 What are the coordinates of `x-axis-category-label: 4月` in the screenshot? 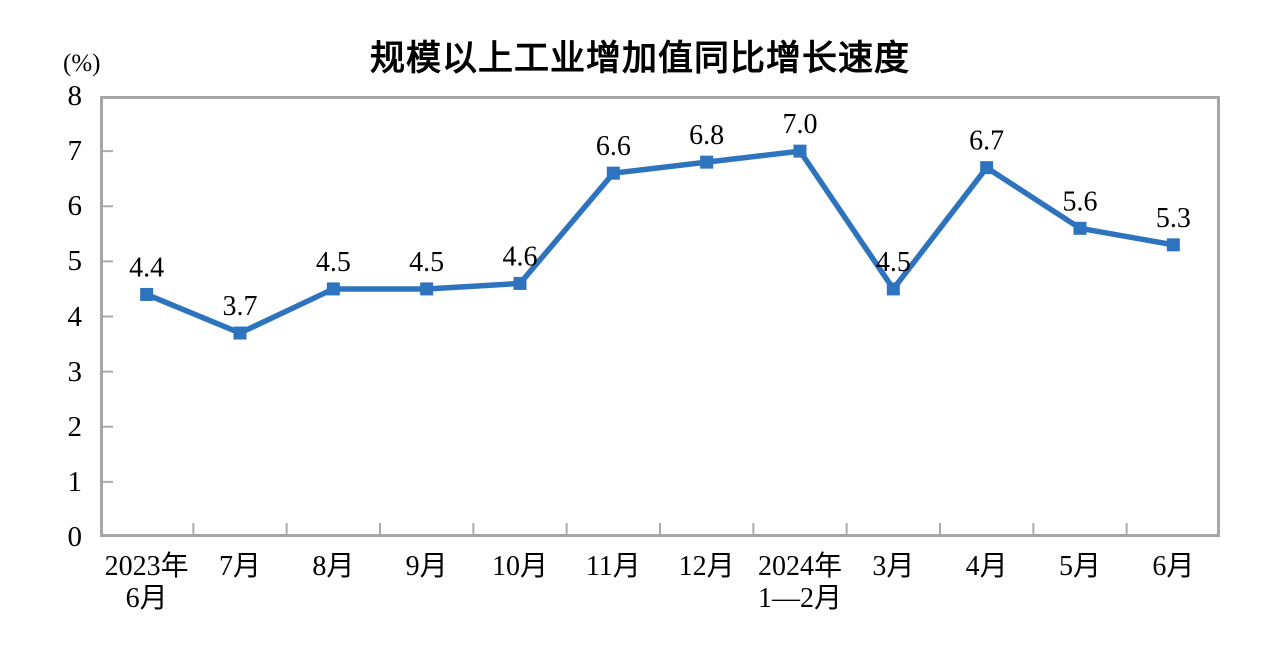 It's located at (986, 566).